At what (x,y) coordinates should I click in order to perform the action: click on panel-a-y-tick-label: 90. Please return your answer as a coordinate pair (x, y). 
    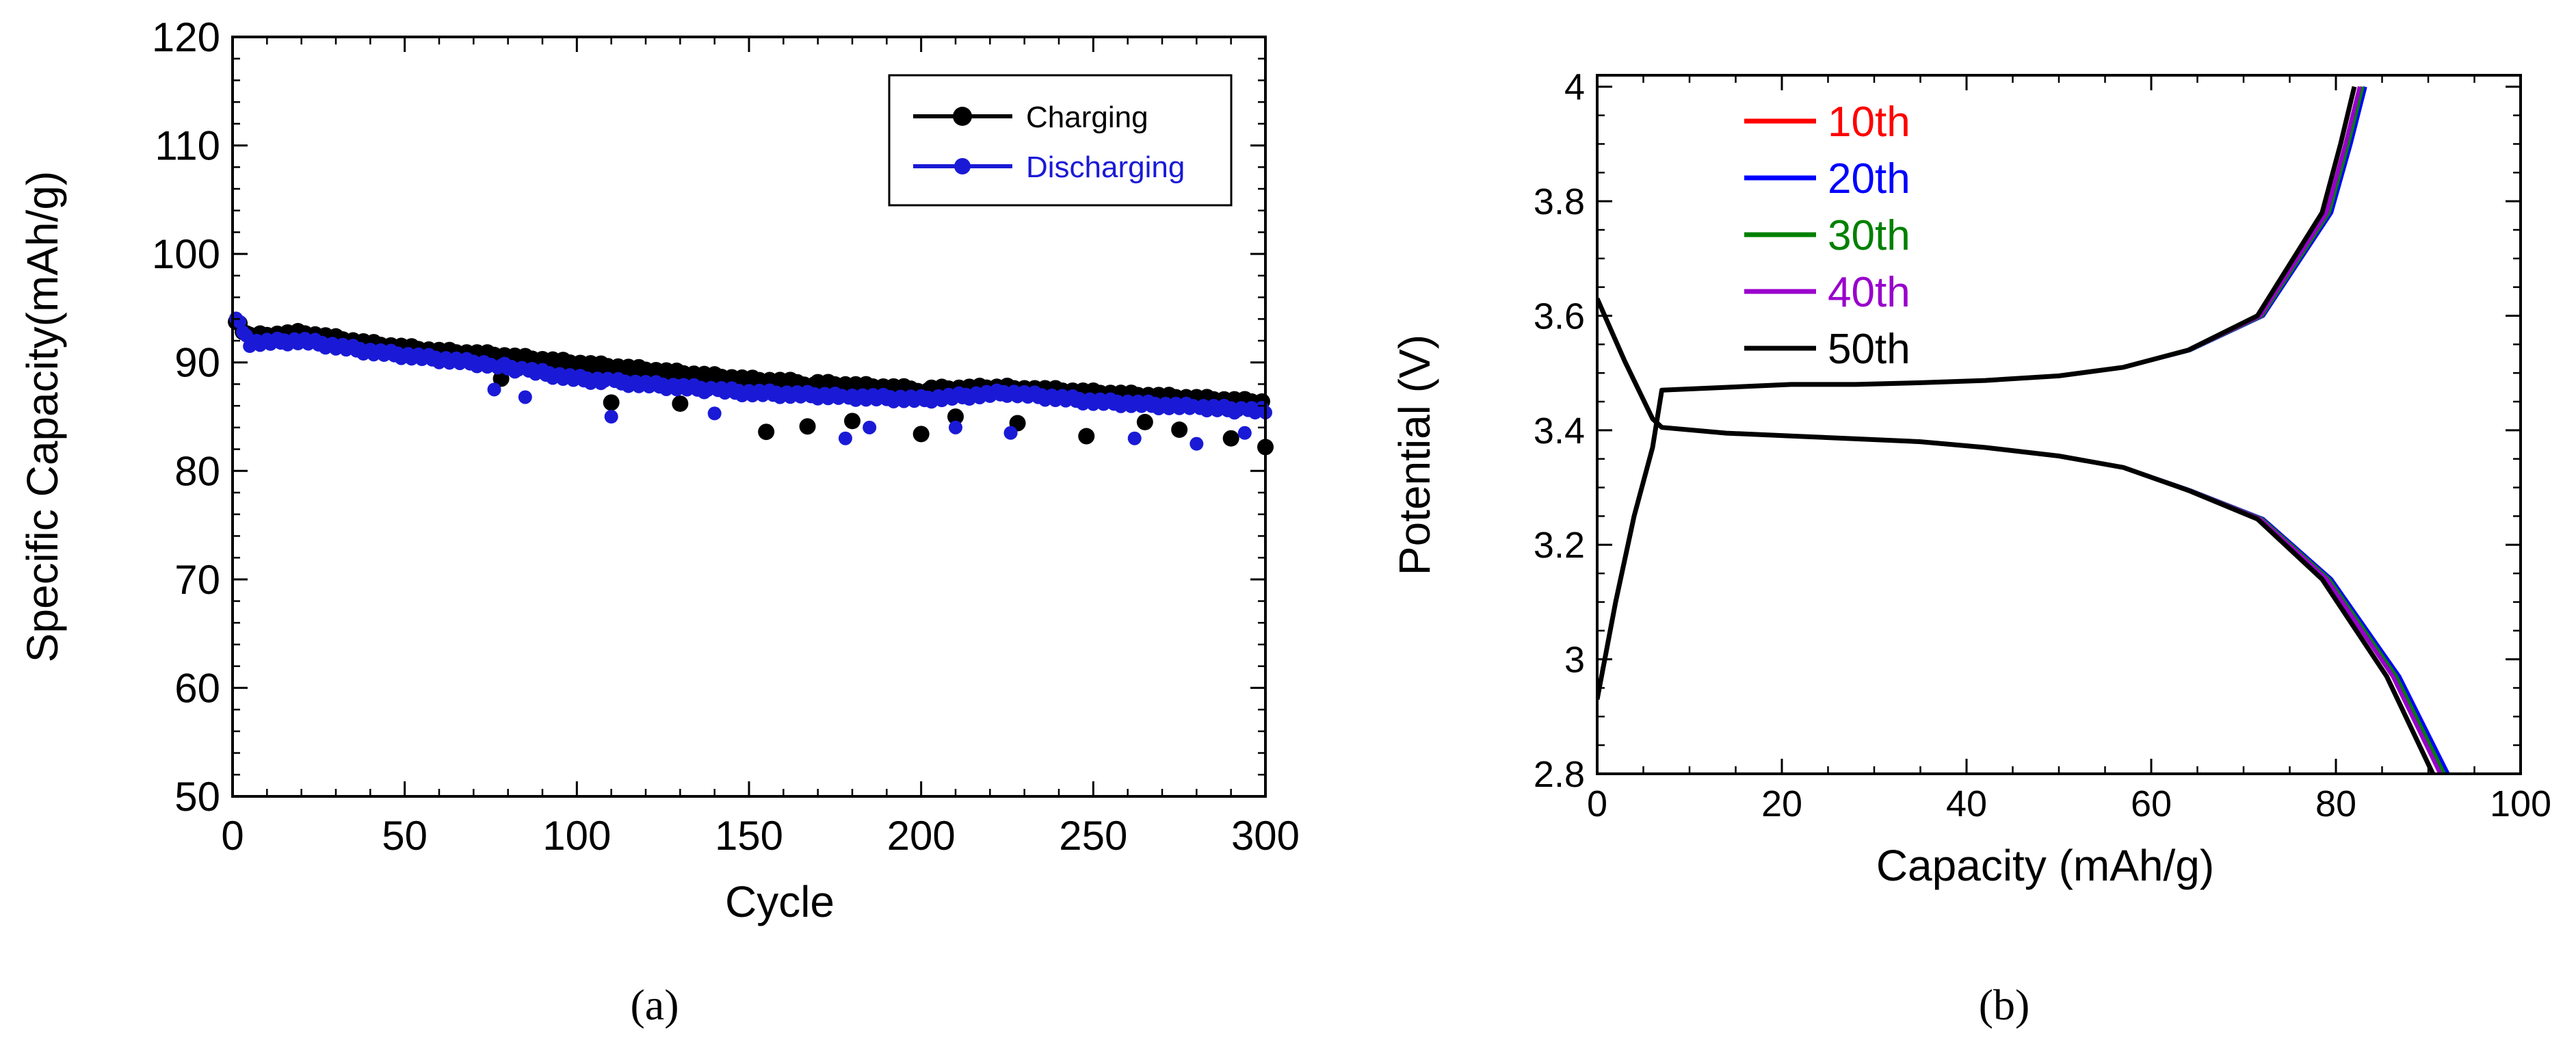
    Looking at the image, I should click on (197, 363).